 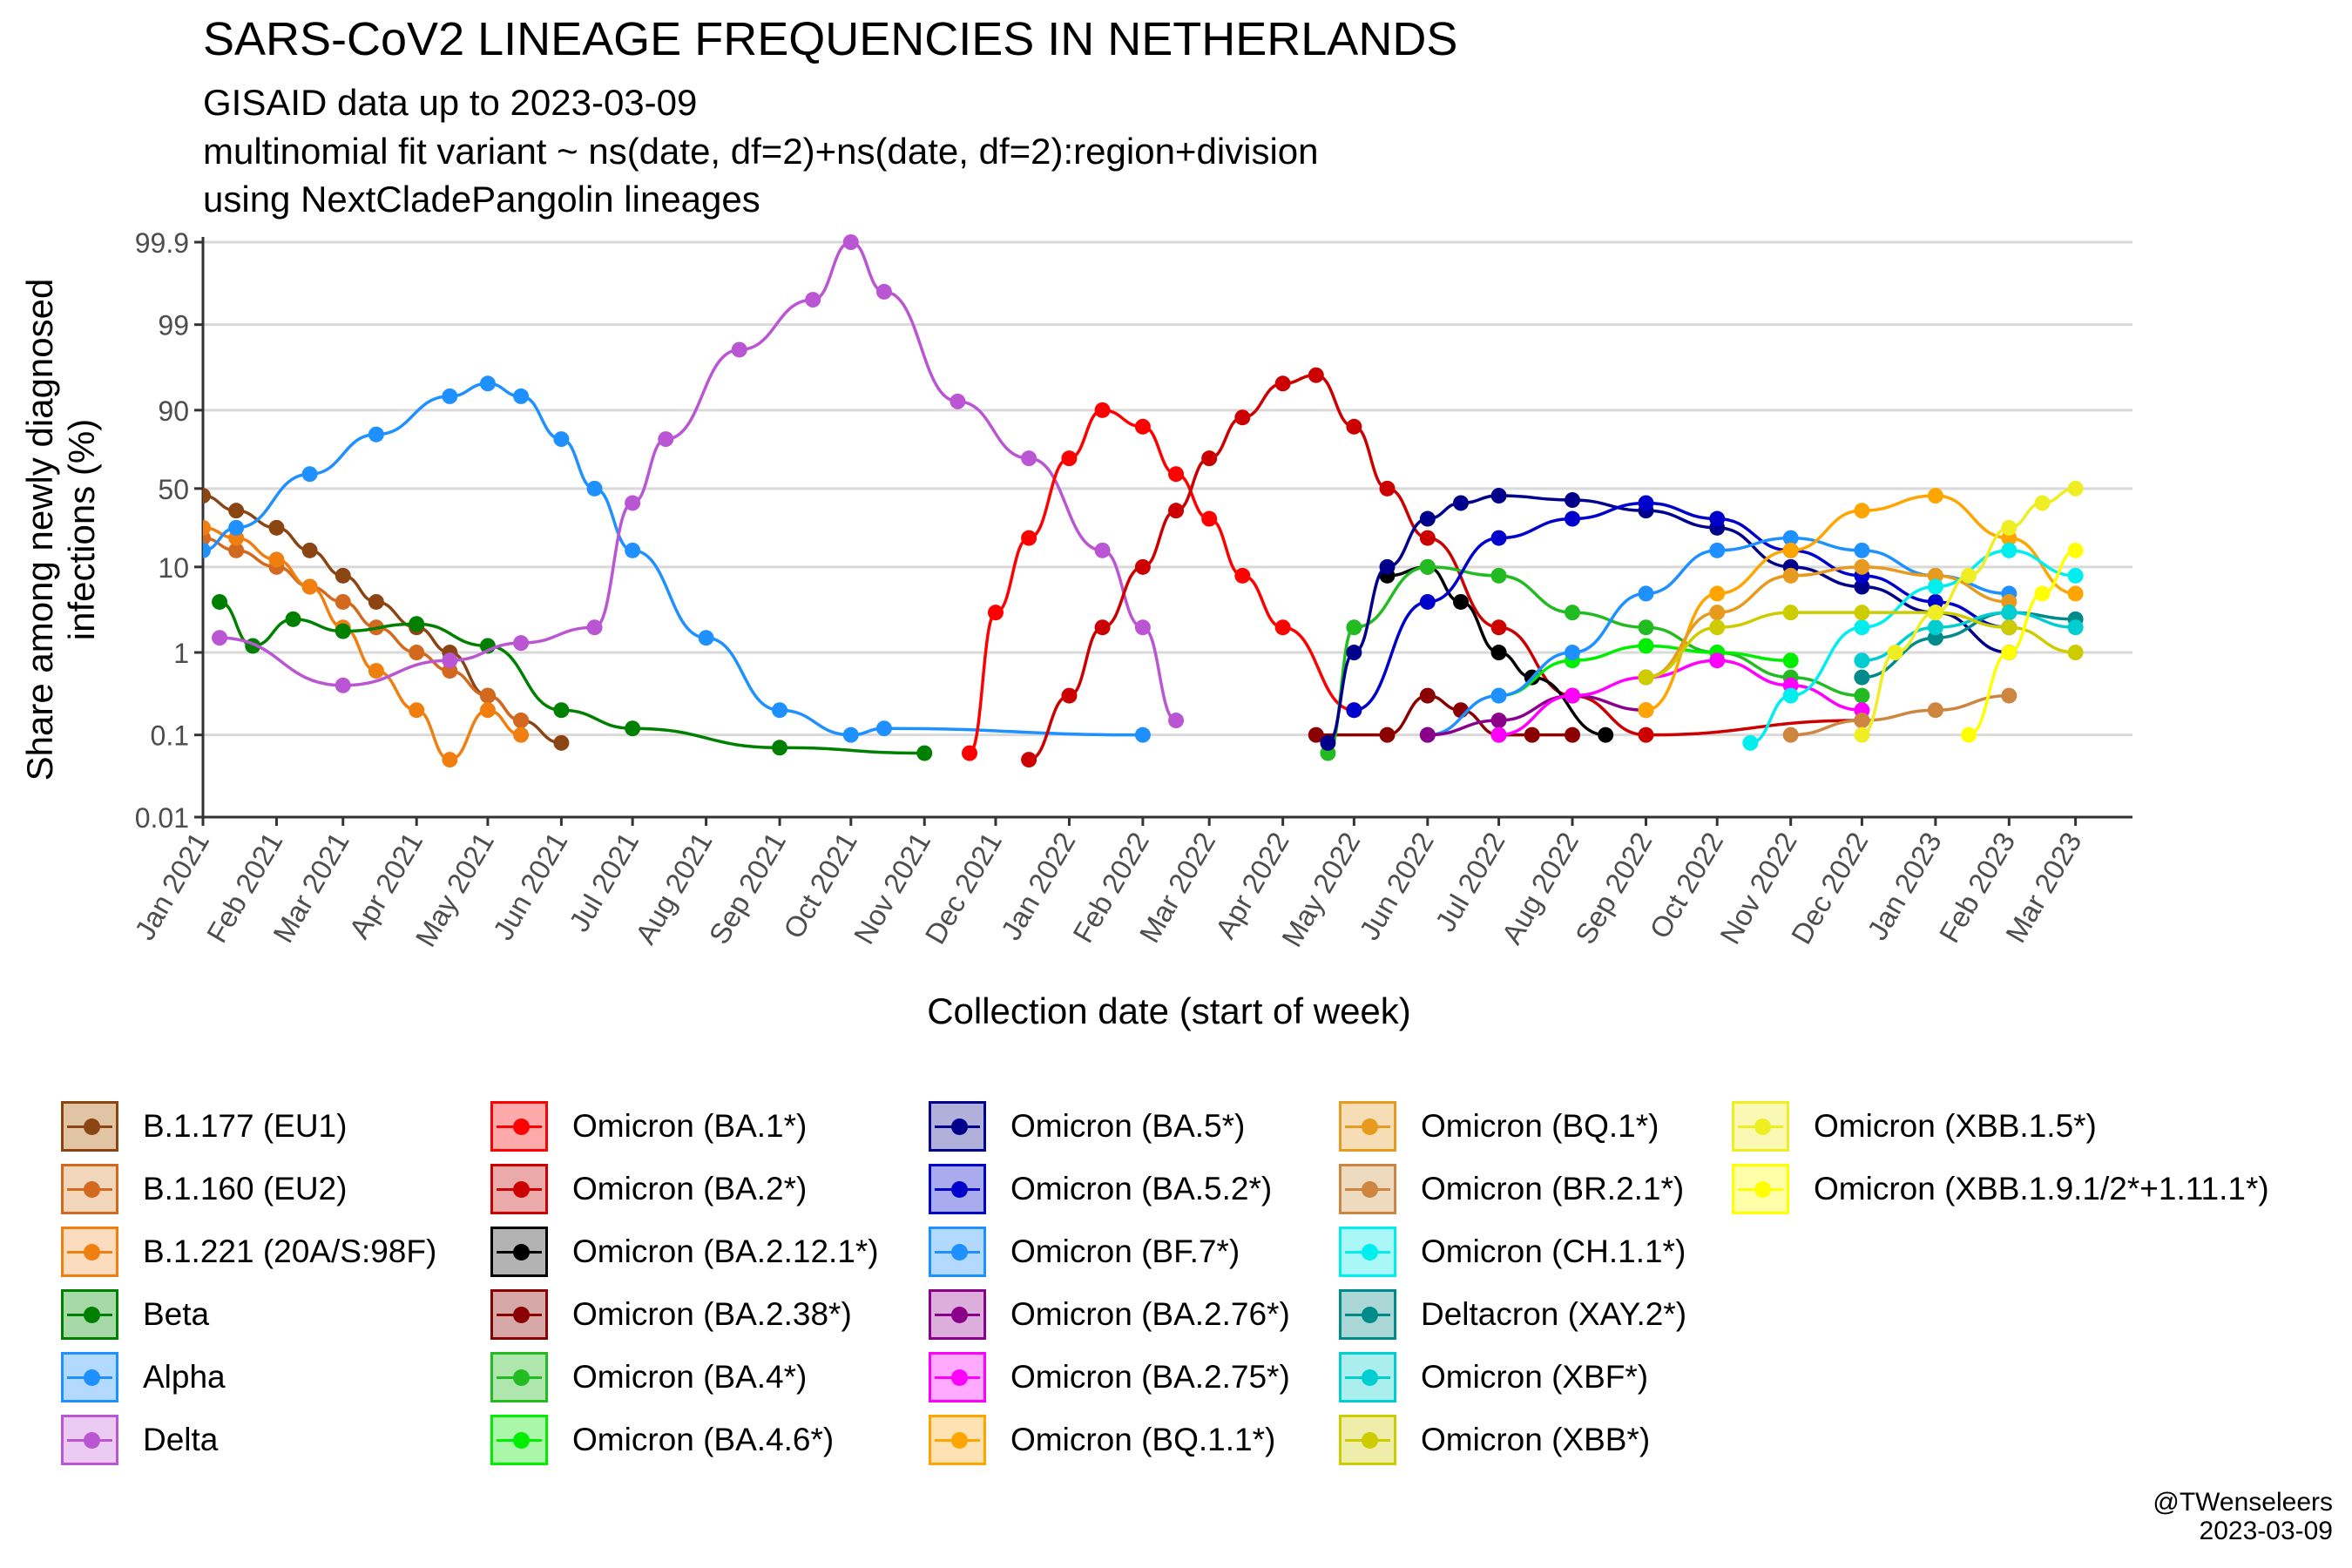 What do you see at coordinates (1109, 1315) in the screenshot?
I see `legend-item: Omicron (BA.2.76*)` at bounding box center [1109, 1315].